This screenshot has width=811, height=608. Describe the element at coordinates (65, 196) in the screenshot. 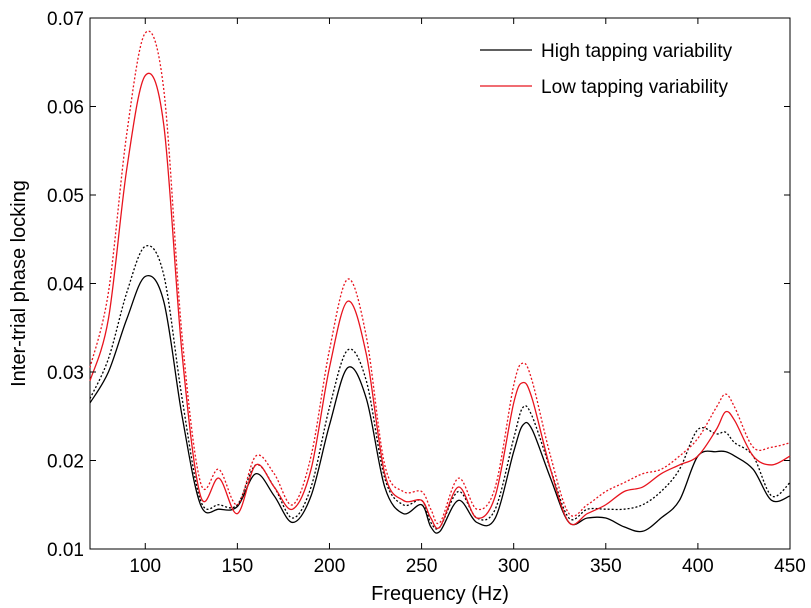

I see `y-tick-label: 0.05` at that location.